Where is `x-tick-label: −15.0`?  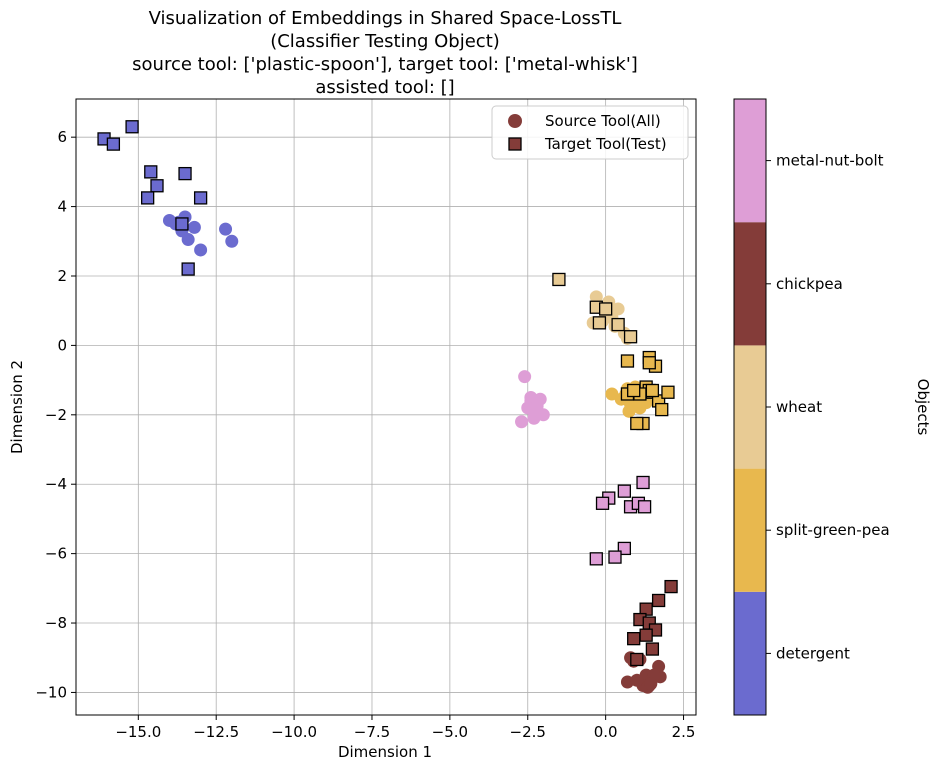
x-tick-label: −15.0 is located at coordinates (138, 732).